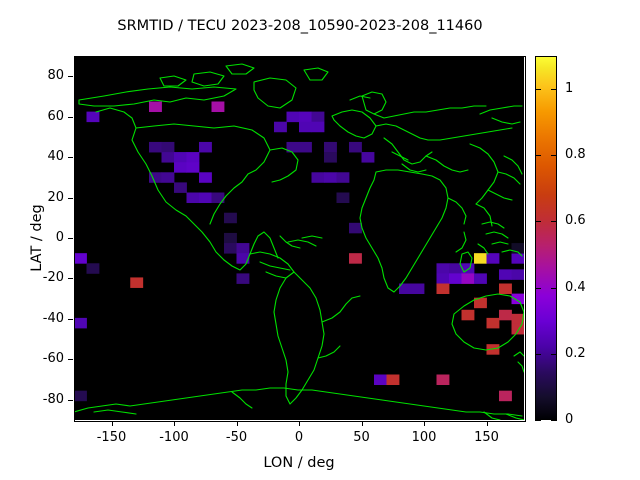  What do you see at coordinates (53, 359) in the screenshot?
I see `y-tick-label: -60` at bounding box center [53, 359].